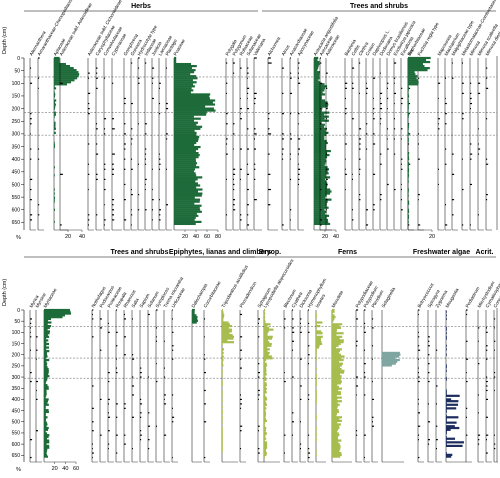  I want to click on percent-label: %, so click(18, 470).